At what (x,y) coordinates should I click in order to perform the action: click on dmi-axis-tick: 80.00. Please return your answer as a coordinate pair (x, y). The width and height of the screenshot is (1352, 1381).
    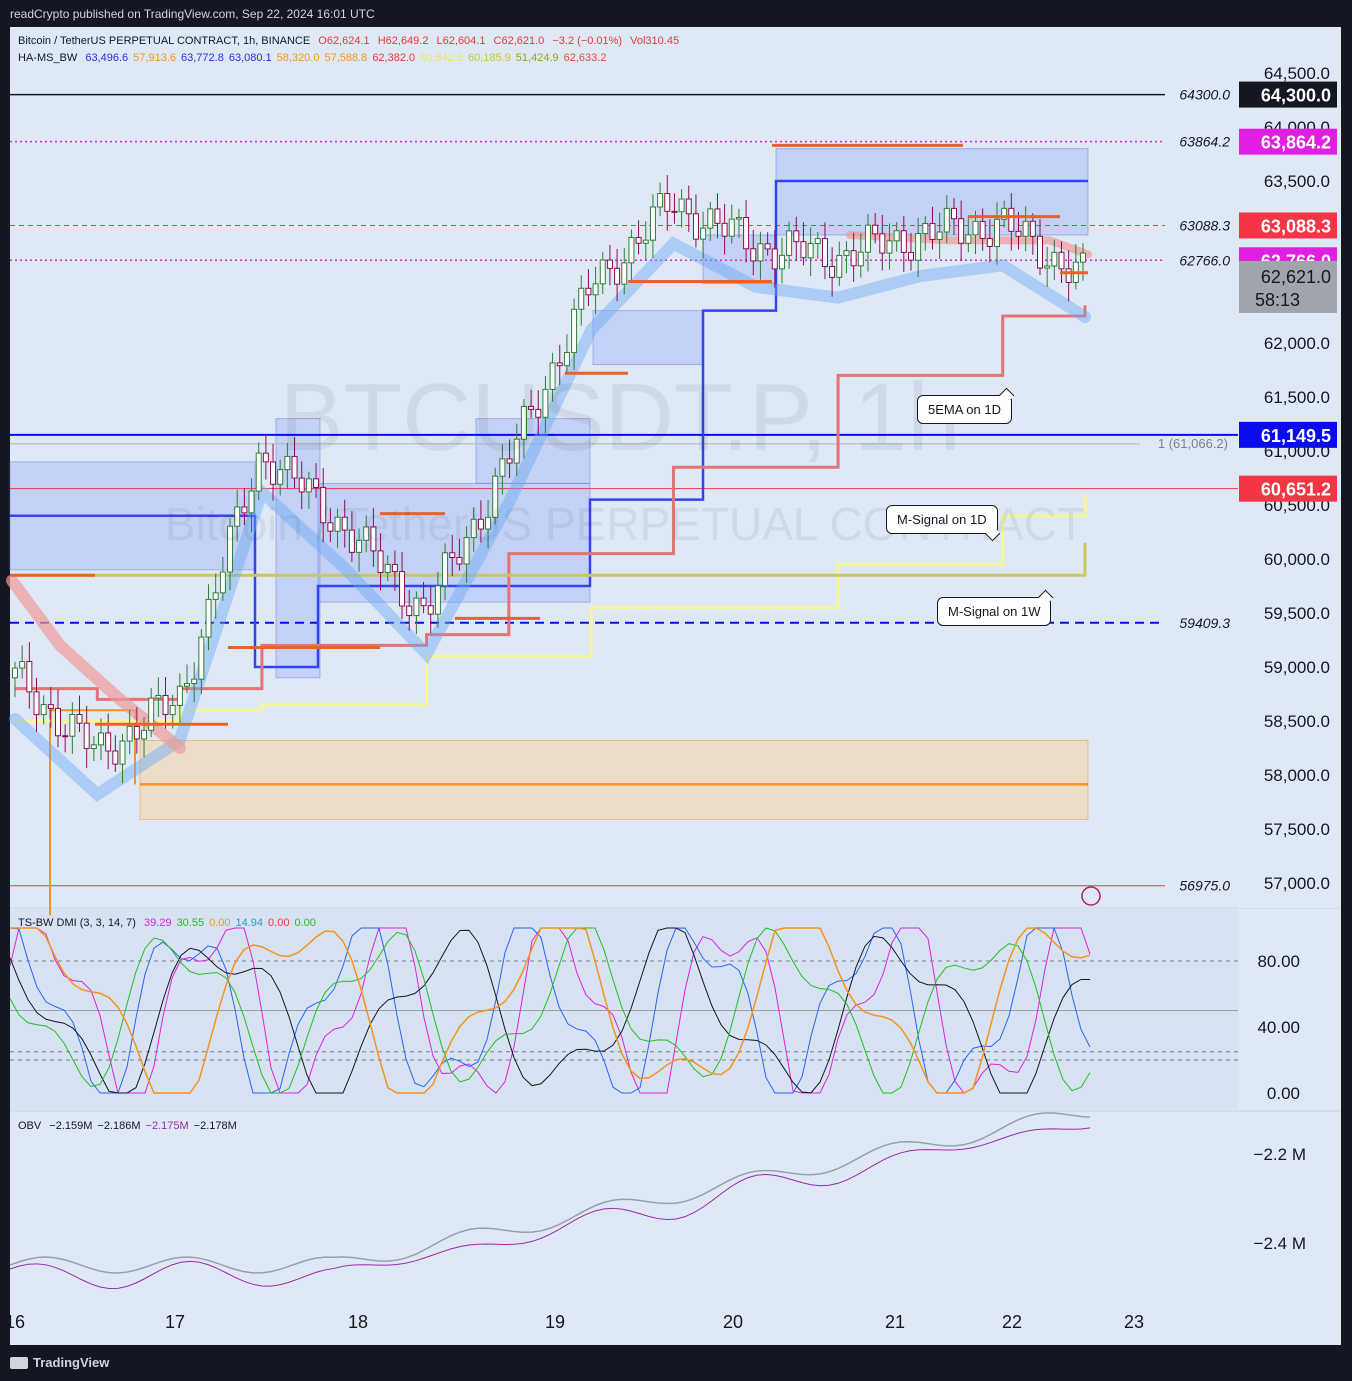
    Looking at the image, I should click on (1278, 961).